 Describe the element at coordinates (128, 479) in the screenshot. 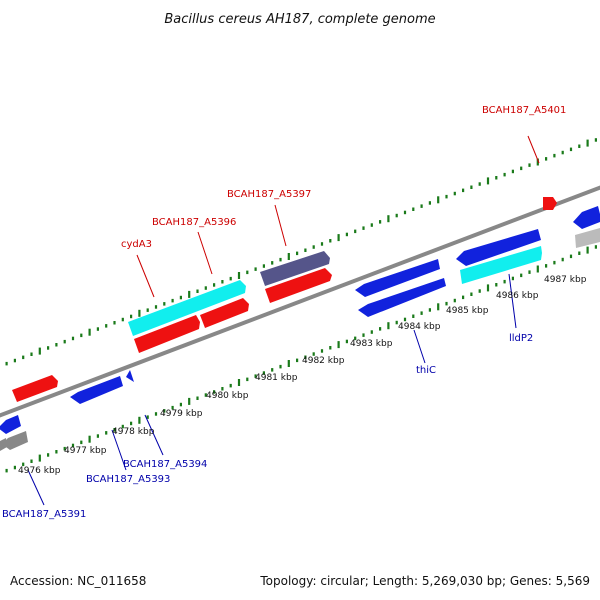

I see `gene-label: BCAH187_A5393` at that location.